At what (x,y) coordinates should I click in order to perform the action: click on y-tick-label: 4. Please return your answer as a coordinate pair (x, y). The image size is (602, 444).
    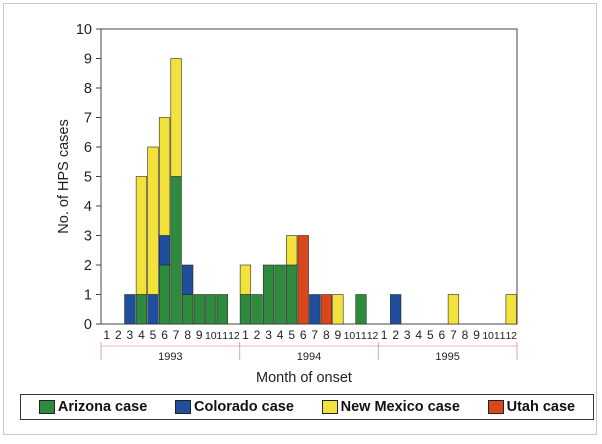
    Looking at the image, I should click on (88, 207).